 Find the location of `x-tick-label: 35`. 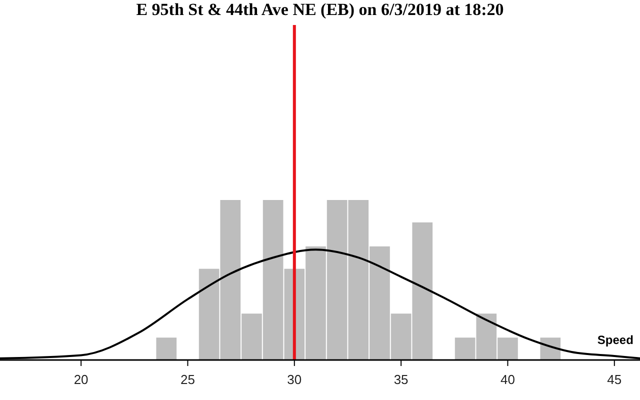

x-tick-label: 35 is located at coordinates (401, 379).